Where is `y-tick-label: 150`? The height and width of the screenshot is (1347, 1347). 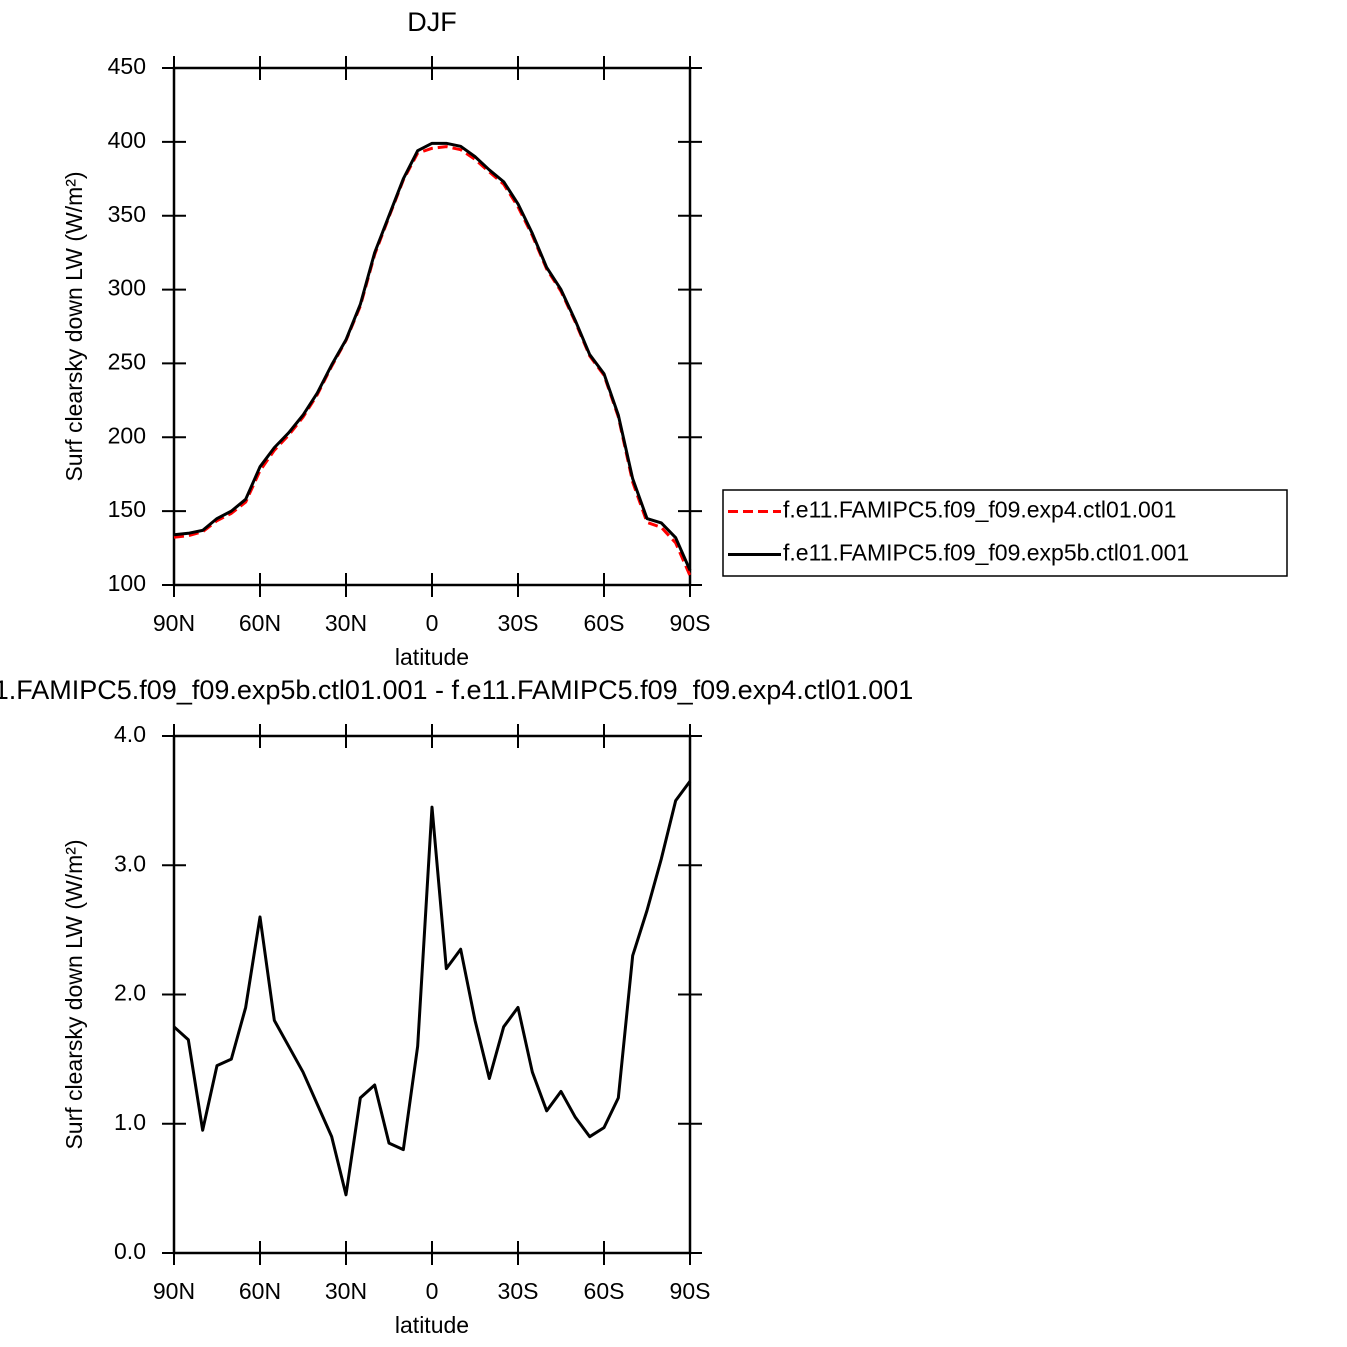
y-tick-label: 150 is located at coordinates (127, 509).